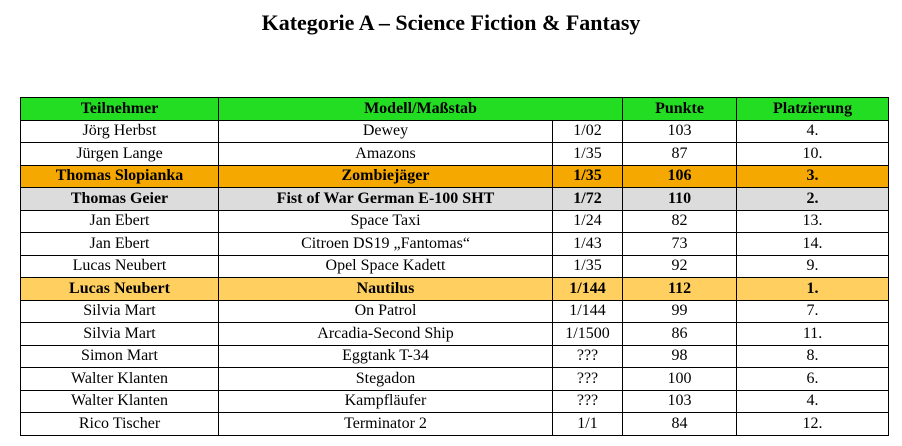  Describe the element at coordinates (385, 176) in the screenshot. I see `cell-model: Zombiejäger` at that location.